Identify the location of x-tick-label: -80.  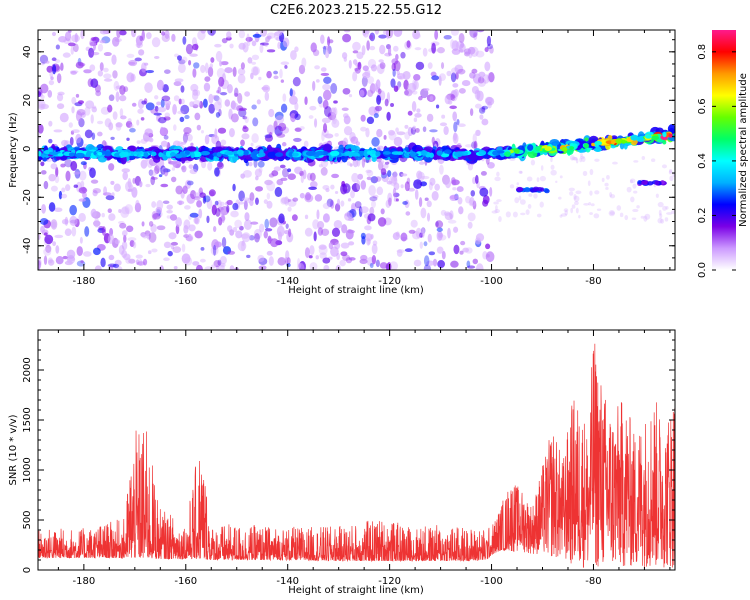
(593, 281).